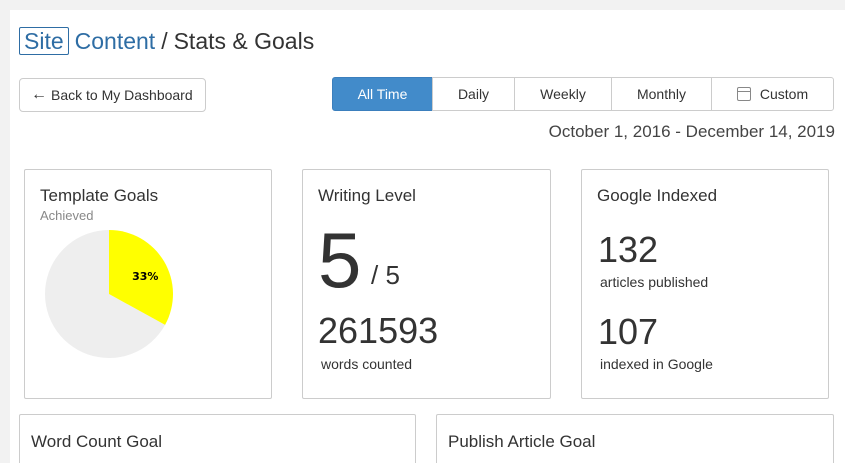 This screenshot has height=463, width=845. I want to click on articles-published-label: articles published, so click(654, 282).